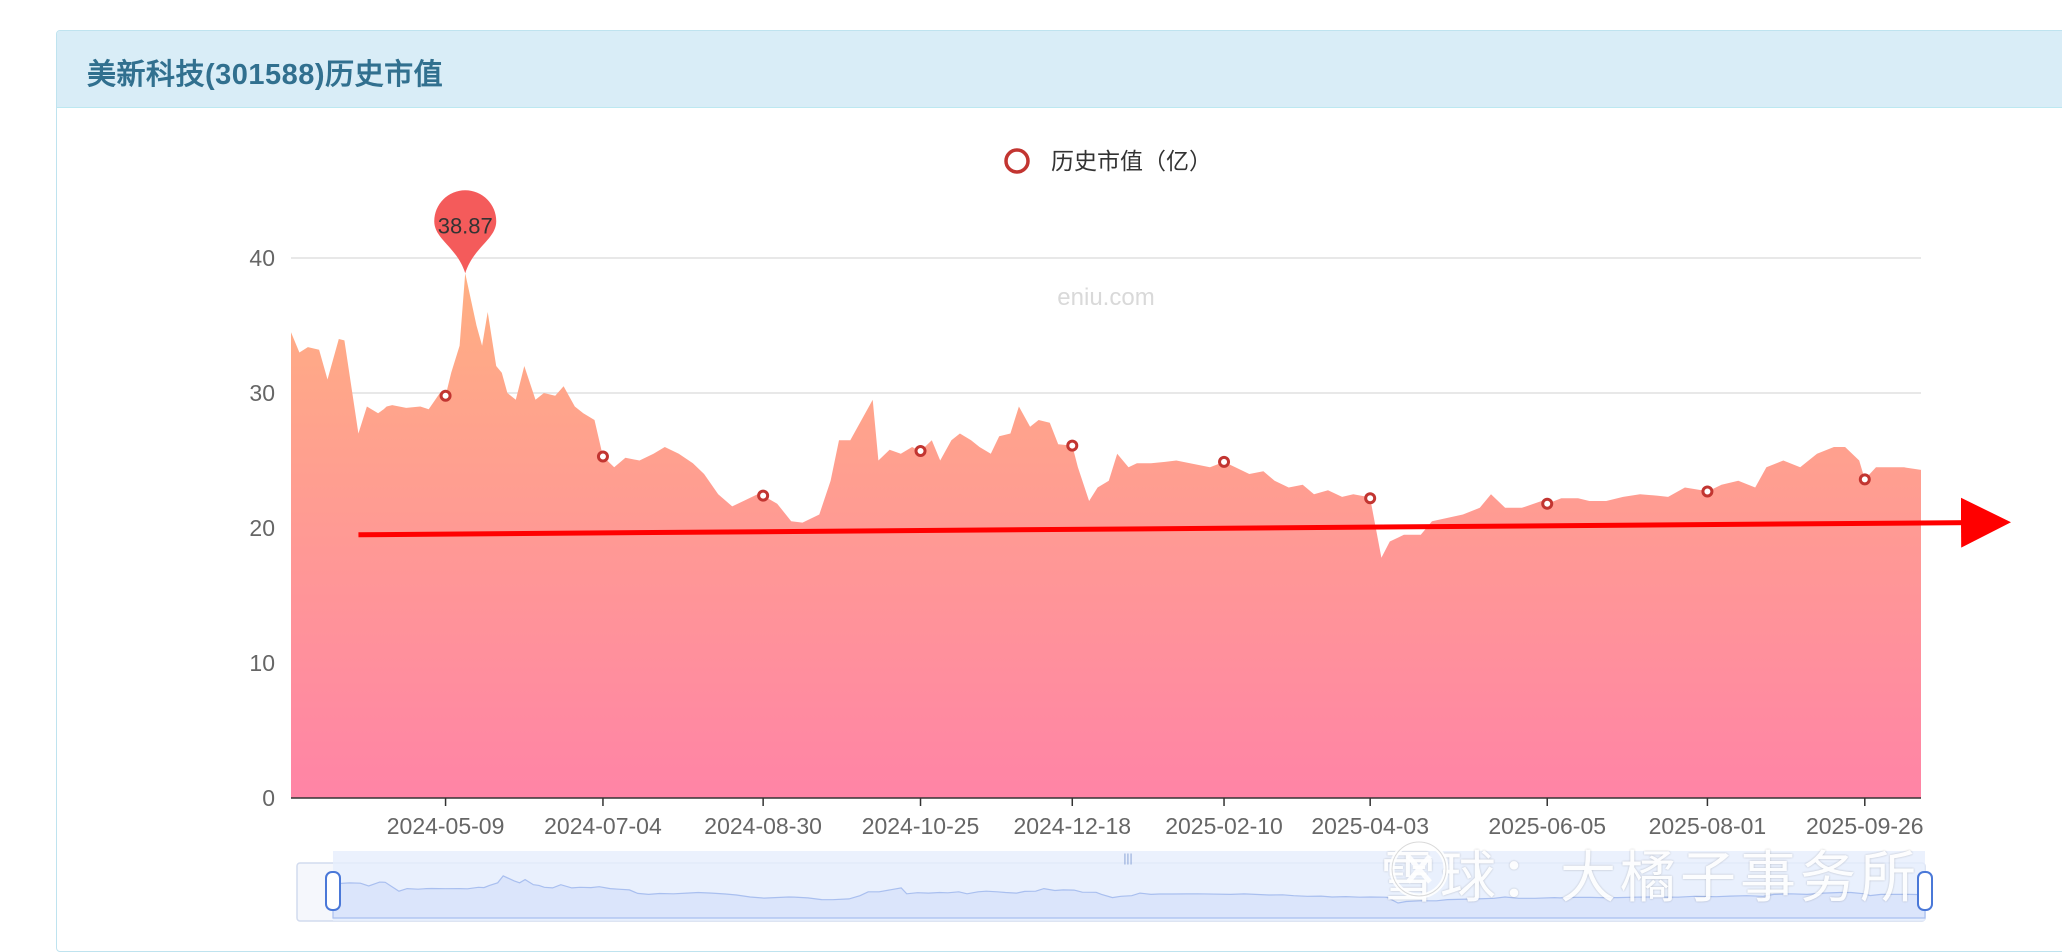 The image size is (2062, 952). I want to click on max-value-pin, so click(465, 232).